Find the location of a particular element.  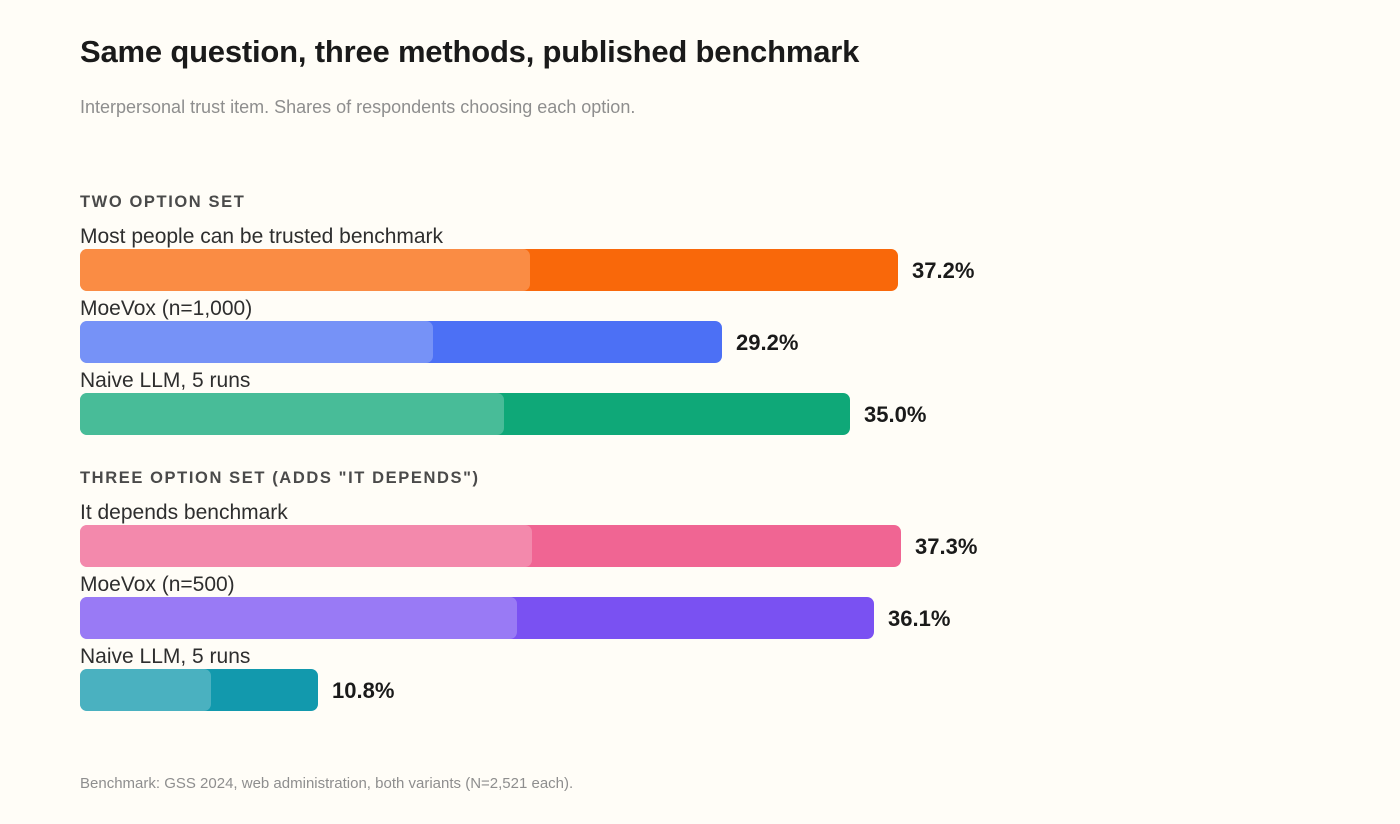

bar-value-label: 29.2% is located at coordinates (767, 342).